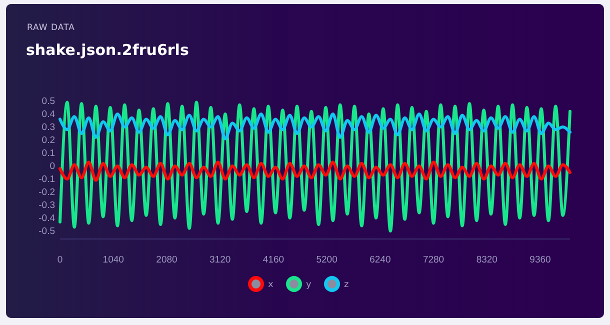 The height and width of the screenshot is (325, 610). I want to click on legend-label: z, so click(346, 285).